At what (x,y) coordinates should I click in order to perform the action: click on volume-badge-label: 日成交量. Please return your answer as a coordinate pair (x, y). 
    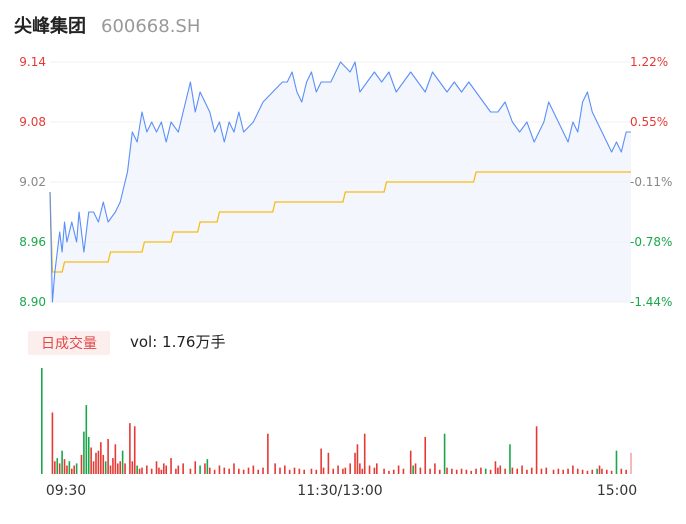
    Looking at the image, I should click on (69, 343).